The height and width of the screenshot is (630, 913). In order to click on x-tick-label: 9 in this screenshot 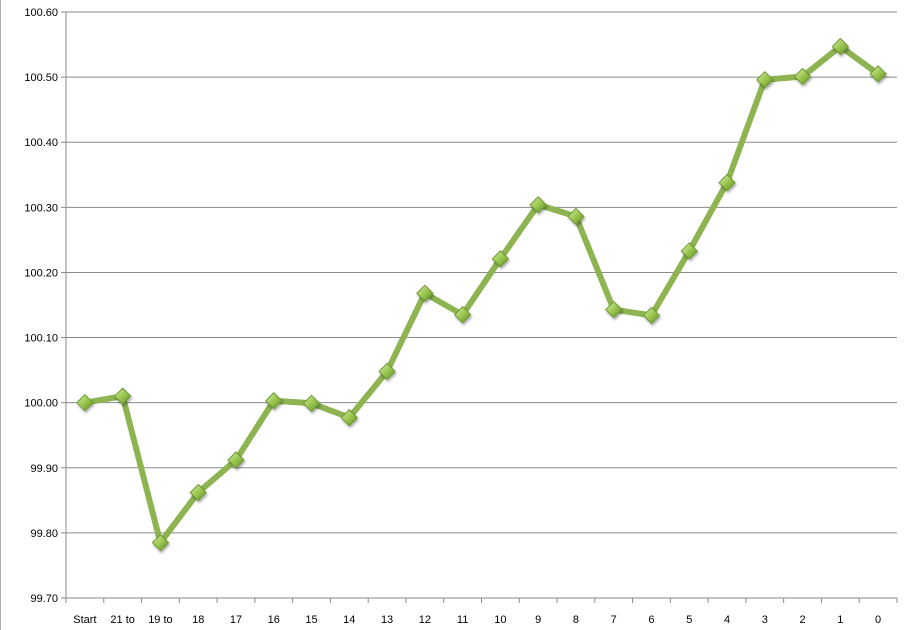, I will do `click(538, 620)`.